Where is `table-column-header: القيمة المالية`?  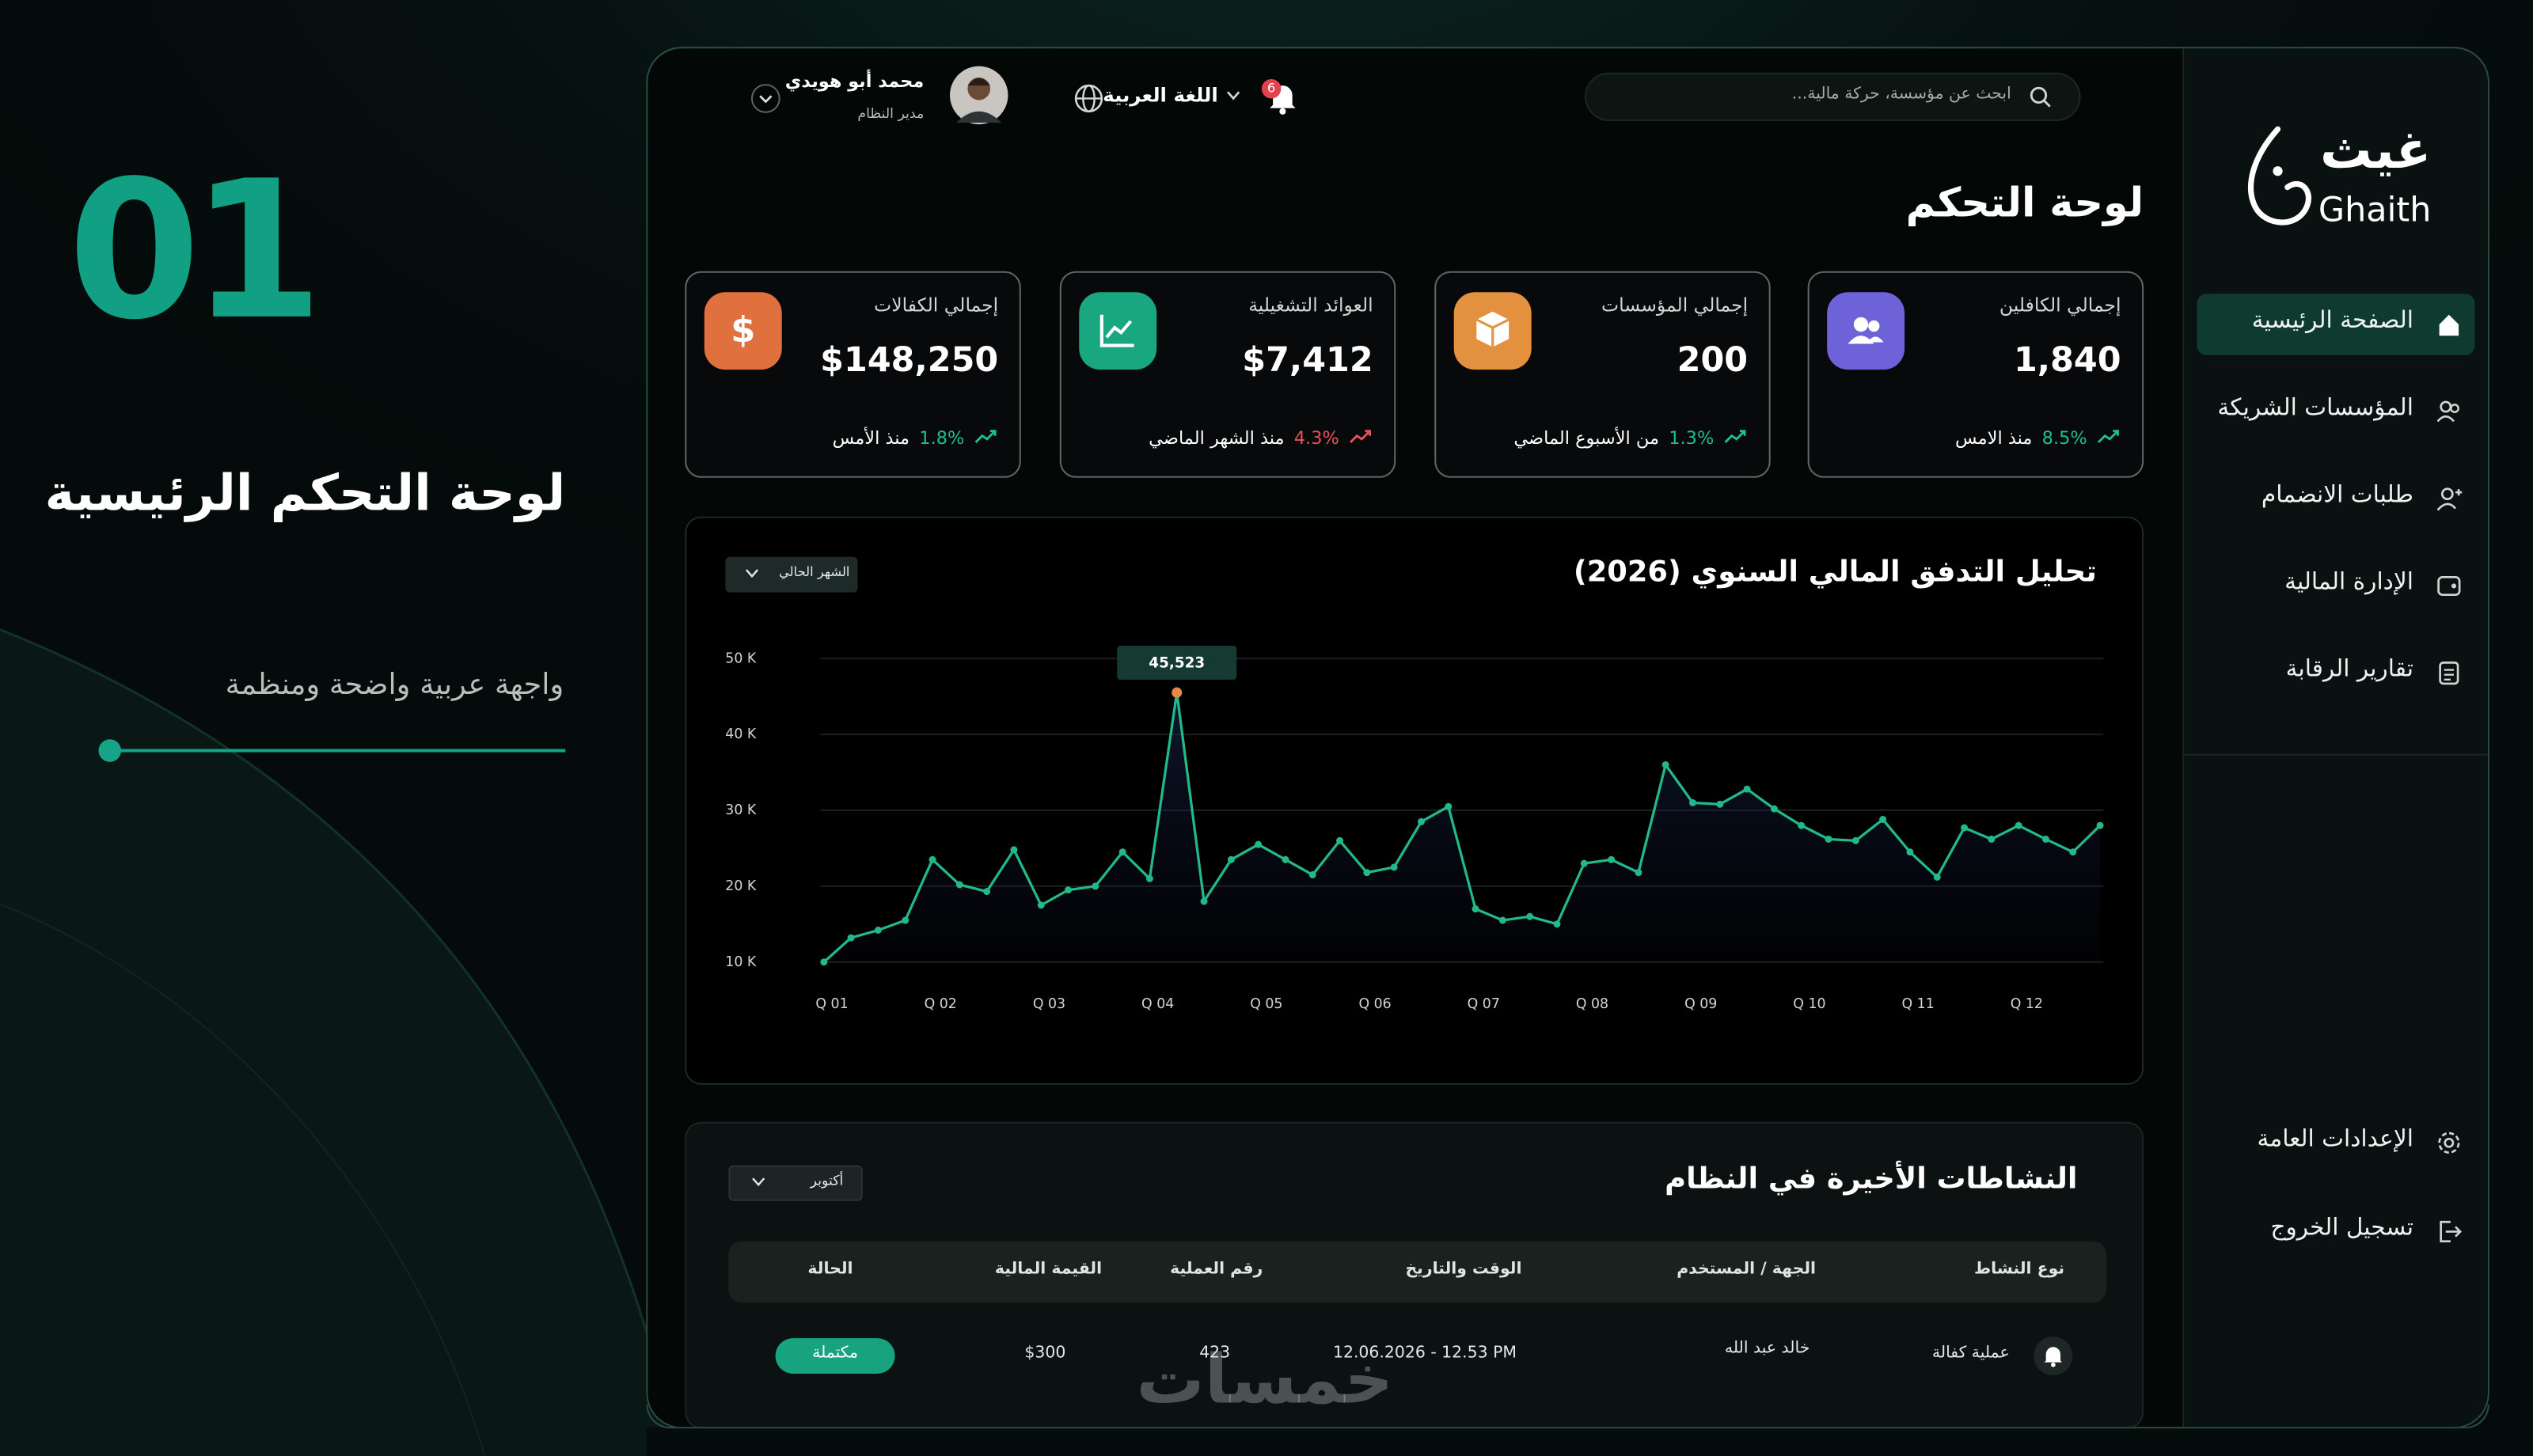
table-column-header: القيمة المالية is located at coordinates (1048, 1270).